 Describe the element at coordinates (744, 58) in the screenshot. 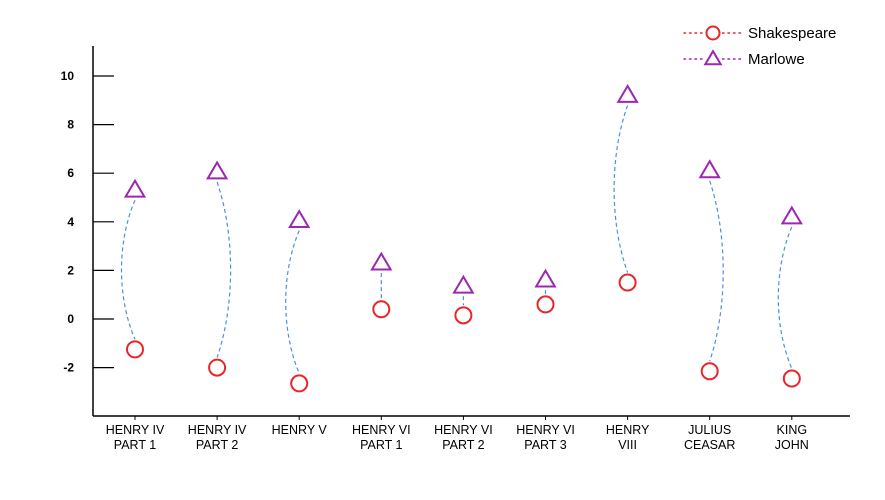

I see `legend-marlowe: Marlowe` at that location.